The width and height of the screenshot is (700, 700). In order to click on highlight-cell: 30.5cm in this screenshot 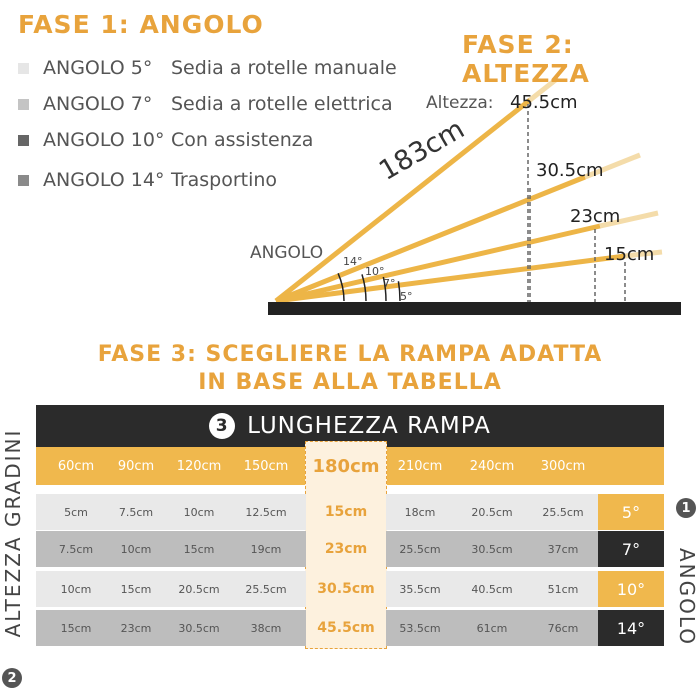, I will do `click(346, 589)`.